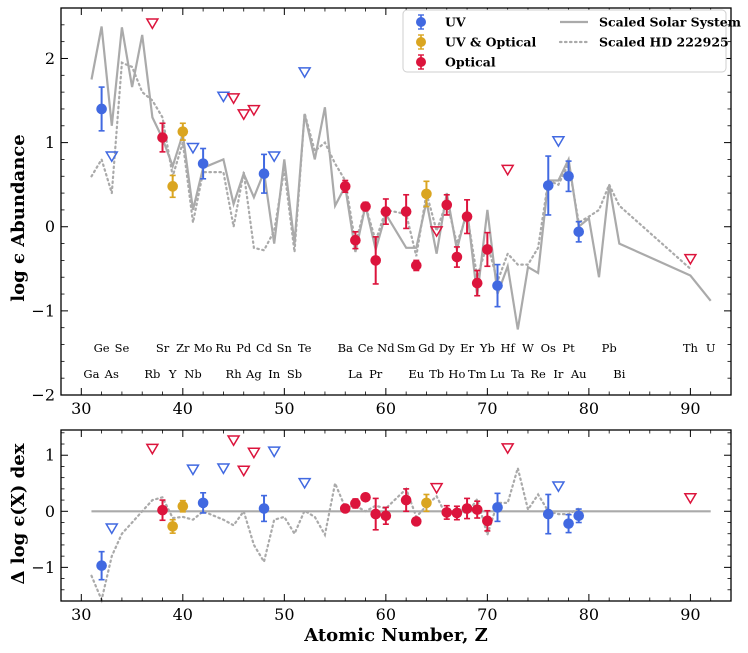 The image size is (748, 653). Describe the element at coordinates (183, 408) in the screenshot. I see `top-x-tick-label: 40` at that location.